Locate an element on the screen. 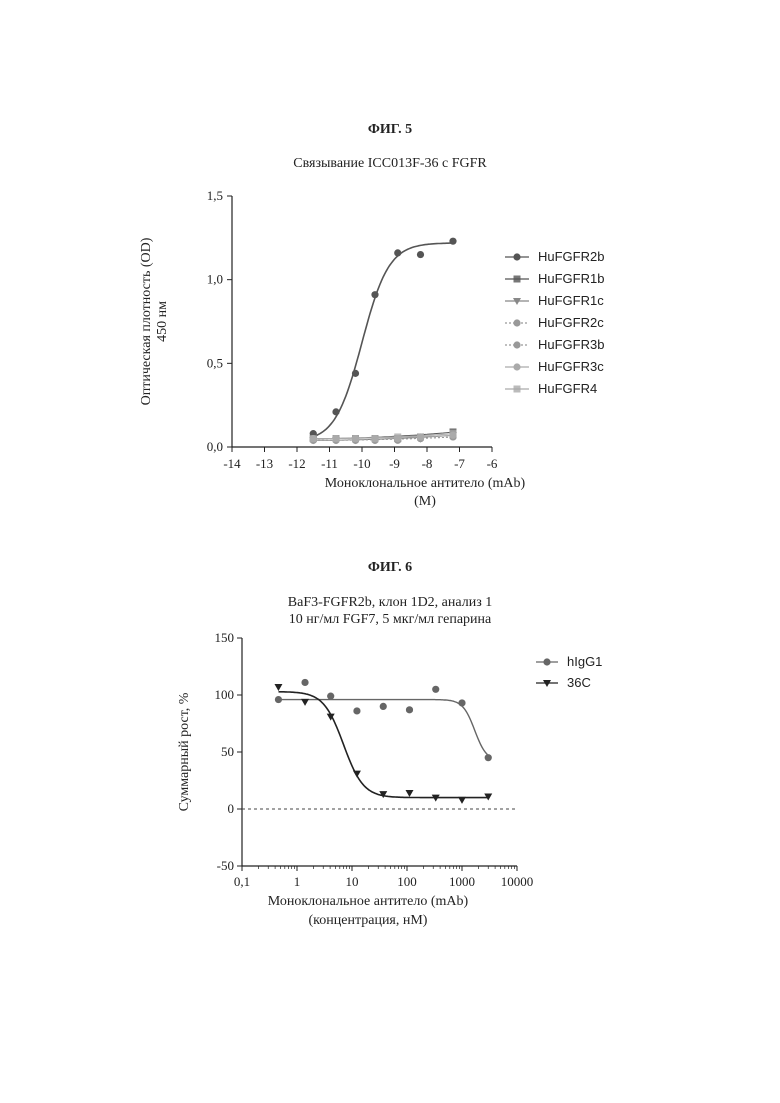  legend-label-HuFGFR2c: HuFGFR2c is located at coordinates (571, 322).